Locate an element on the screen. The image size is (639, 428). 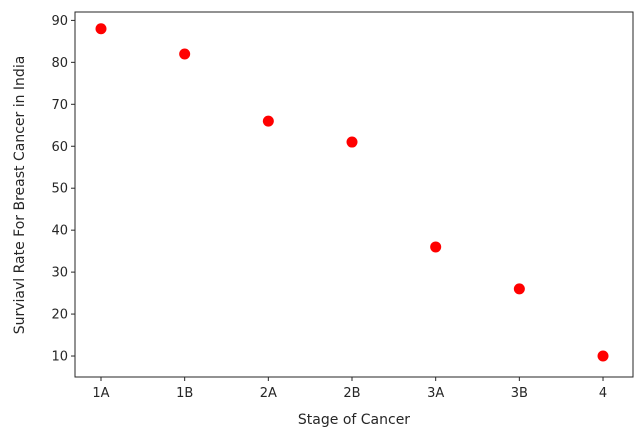
y-tick-label: 80 is located at coordinates (59, 63).